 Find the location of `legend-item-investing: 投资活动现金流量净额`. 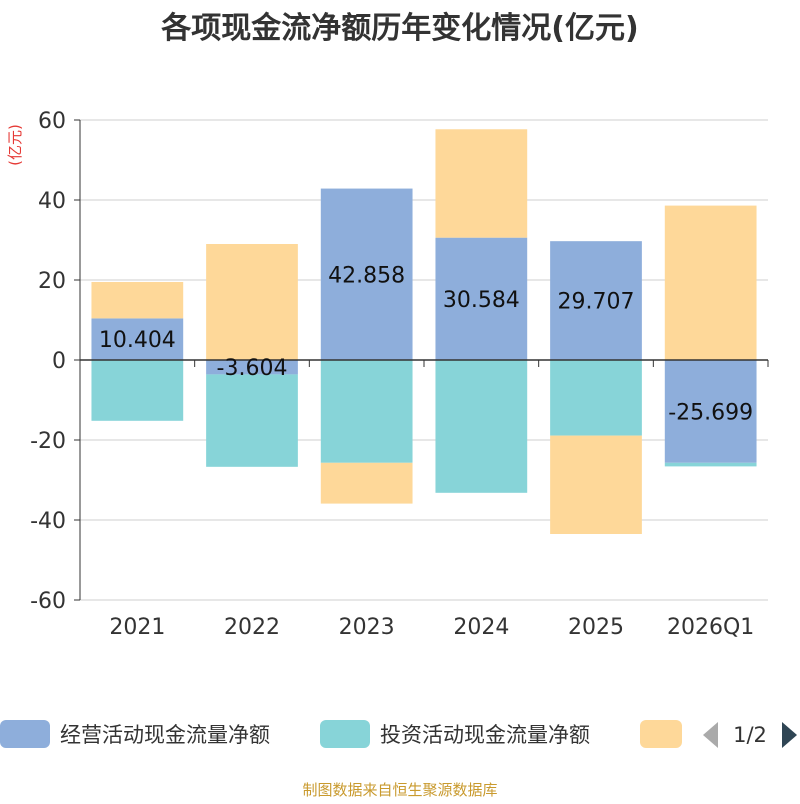

legend-item-investing: 投资活动现金流量净额 is located at coordinates (455, 734).